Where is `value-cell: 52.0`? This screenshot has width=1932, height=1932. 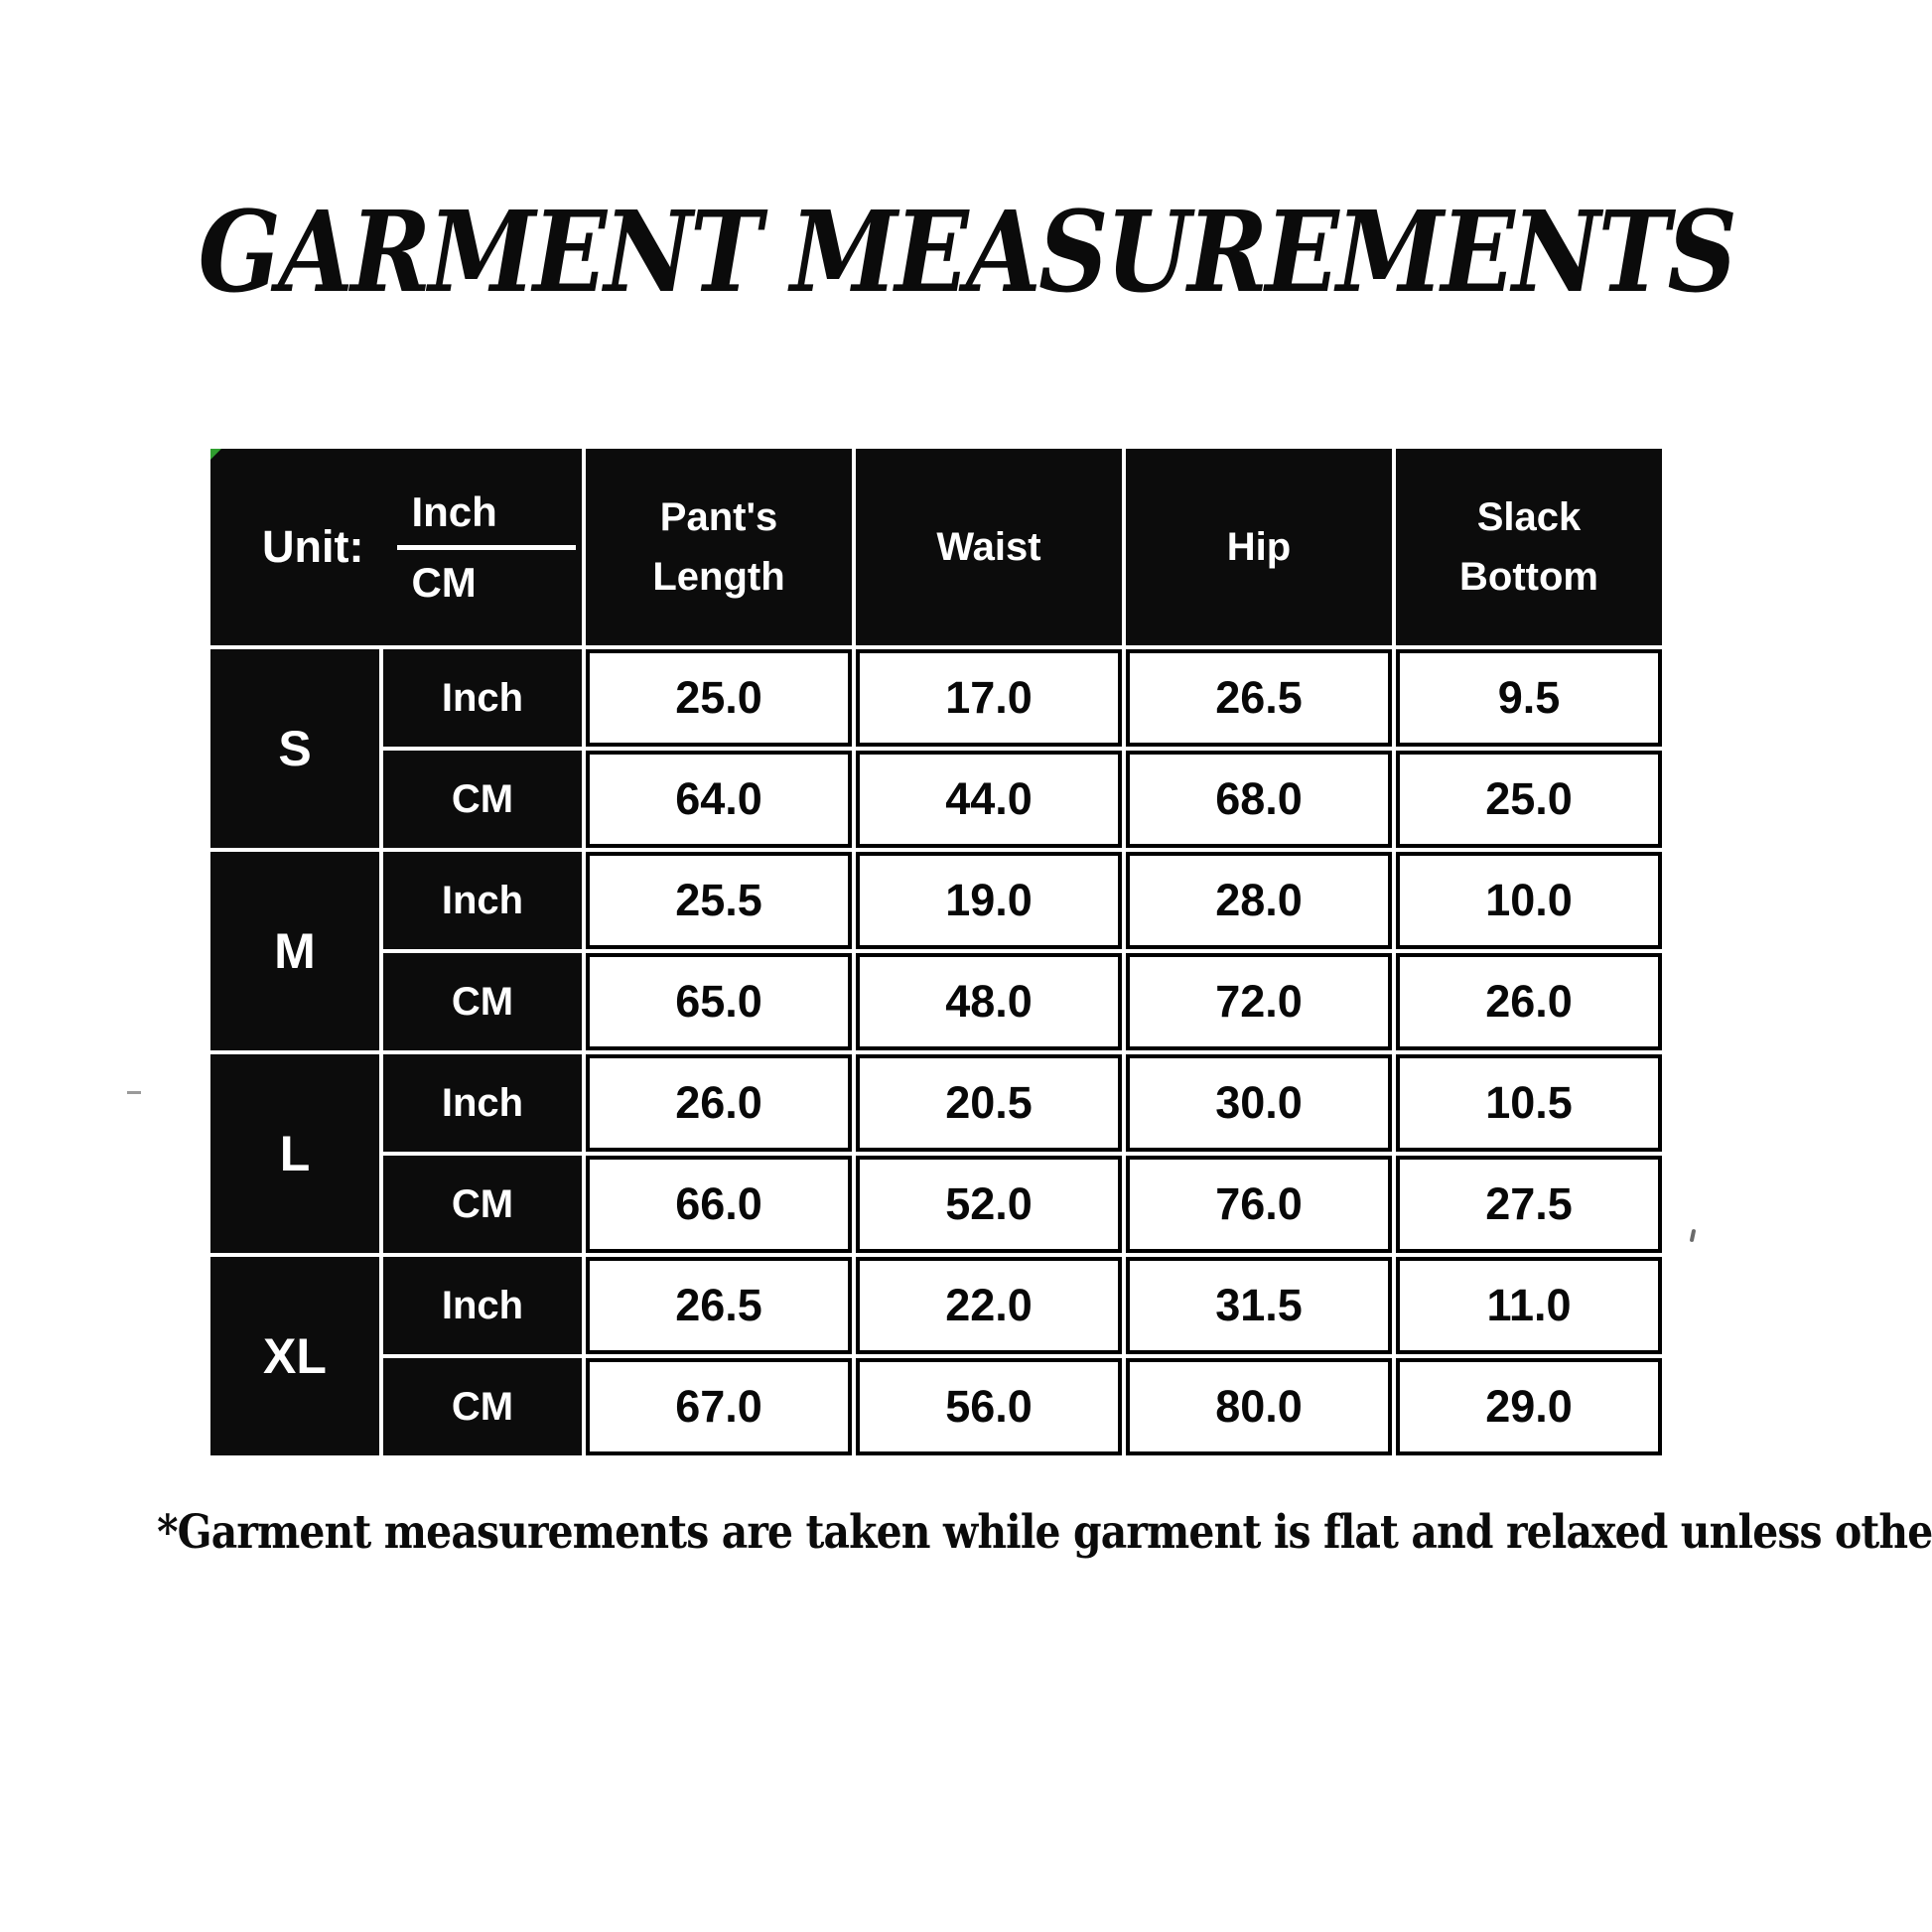 value-cell: 52.0 is located at coordinates (989, 1204).